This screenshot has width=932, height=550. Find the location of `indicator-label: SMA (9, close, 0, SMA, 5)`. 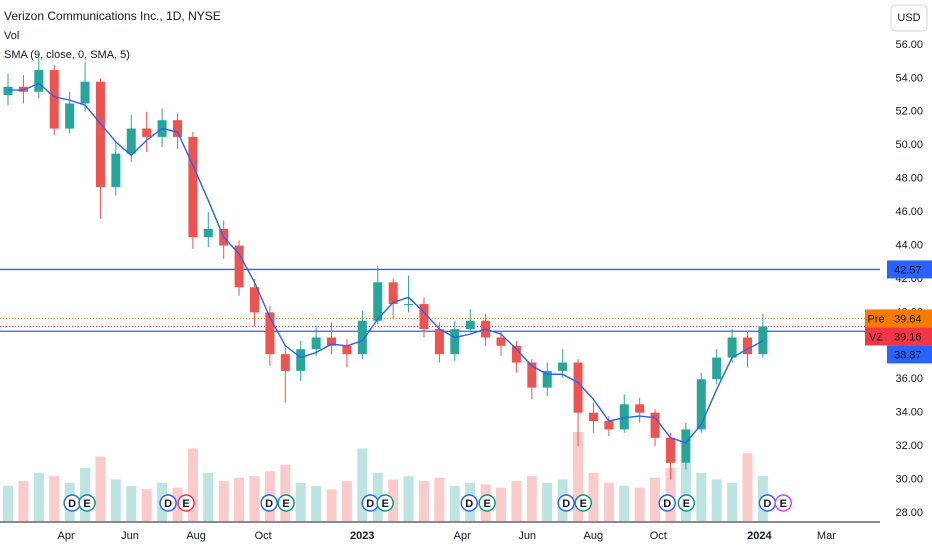

indicator-label: SMA (9, close, 0, SMA, 5) is located at coordinates (67, 55).